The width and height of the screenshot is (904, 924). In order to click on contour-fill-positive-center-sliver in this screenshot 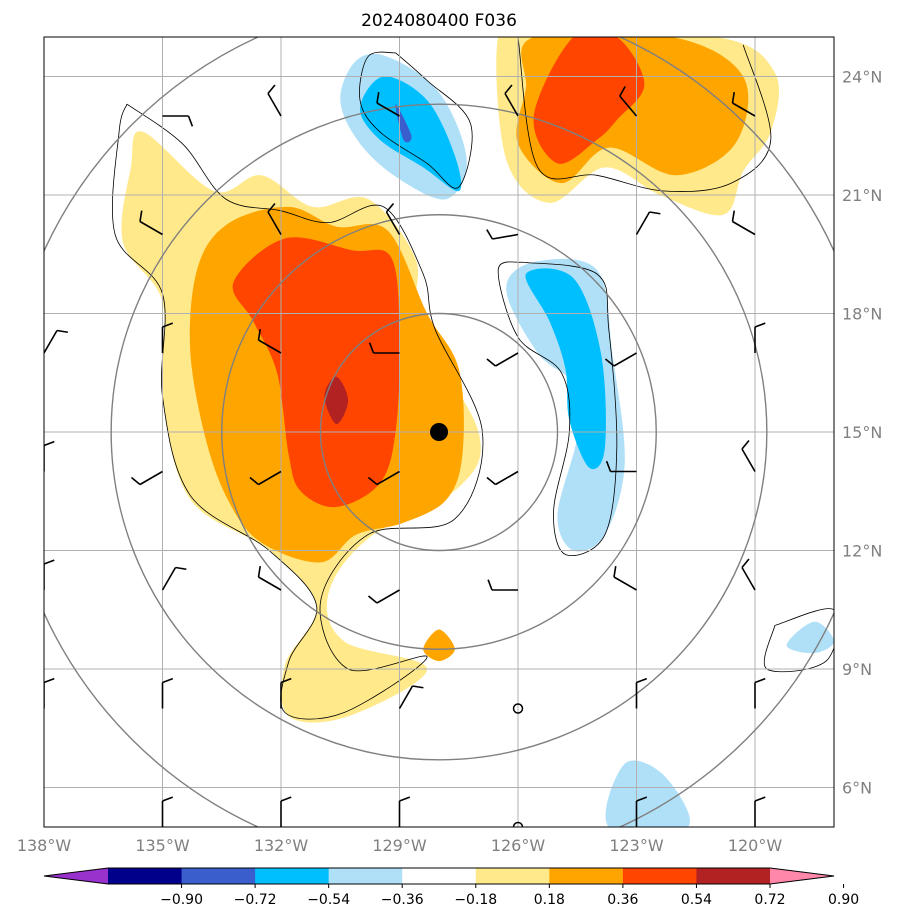, I will do `click(439, 645)`.